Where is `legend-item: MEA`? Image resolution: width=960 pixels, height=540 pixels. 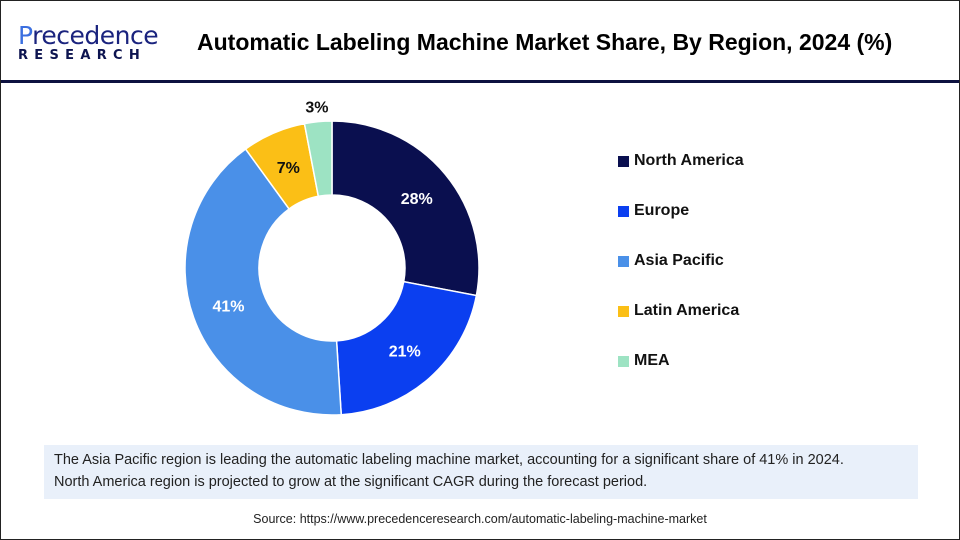 legend-item: MEA is located at coordinates (644, 361).